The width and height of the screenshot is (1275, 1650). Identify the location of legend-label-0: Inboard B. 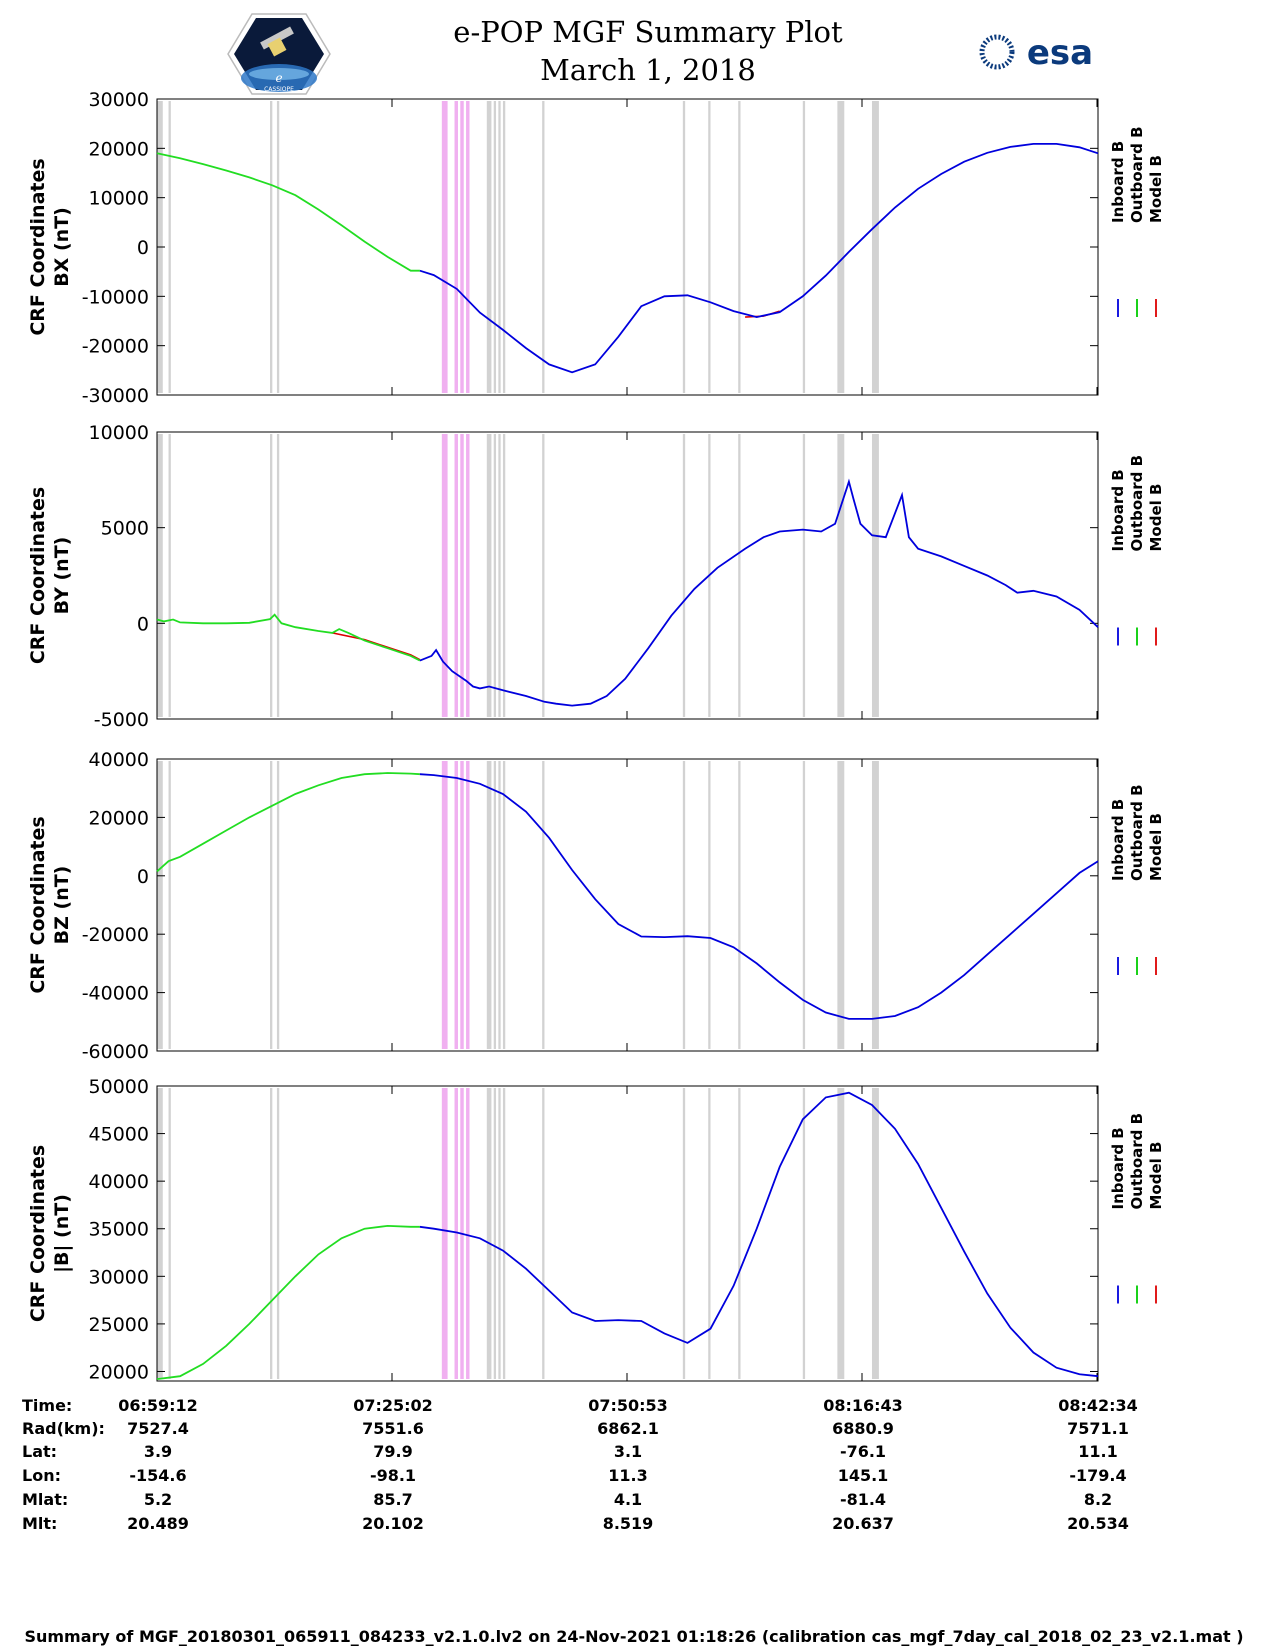
(1118, 840).